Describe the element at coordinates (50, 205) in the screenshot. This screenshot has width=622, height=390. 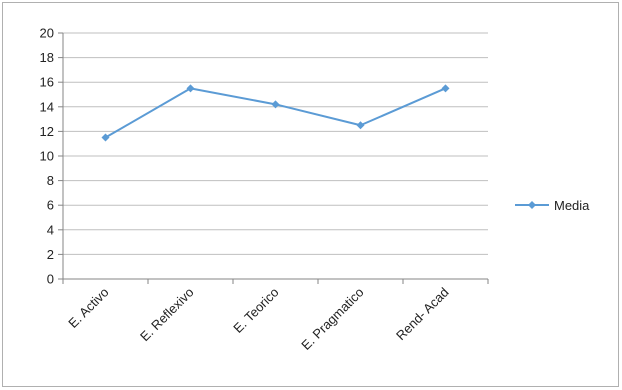
I see `y-tick-label: 6` at that location.